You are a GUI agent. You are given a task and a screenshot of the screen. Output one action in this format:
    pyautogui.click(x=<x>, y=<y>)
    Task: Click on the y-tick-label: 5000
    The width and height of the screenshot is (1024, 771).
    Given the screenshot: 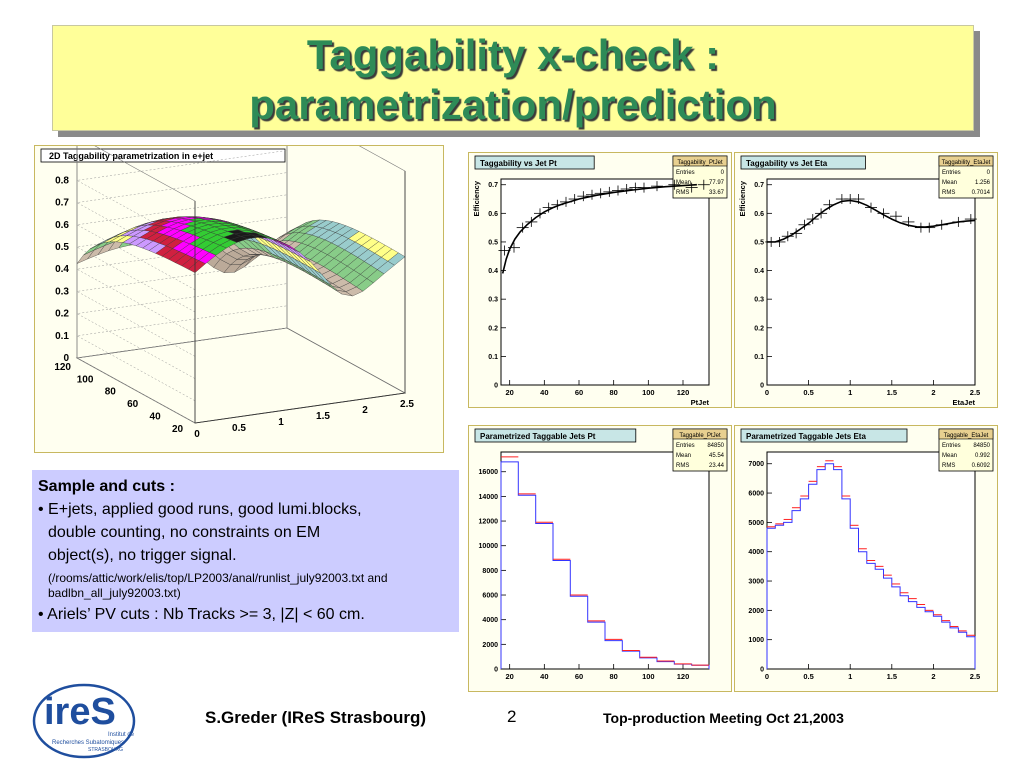 What is the action you would take?
    pyautogui.click(x=756, y=523)
    